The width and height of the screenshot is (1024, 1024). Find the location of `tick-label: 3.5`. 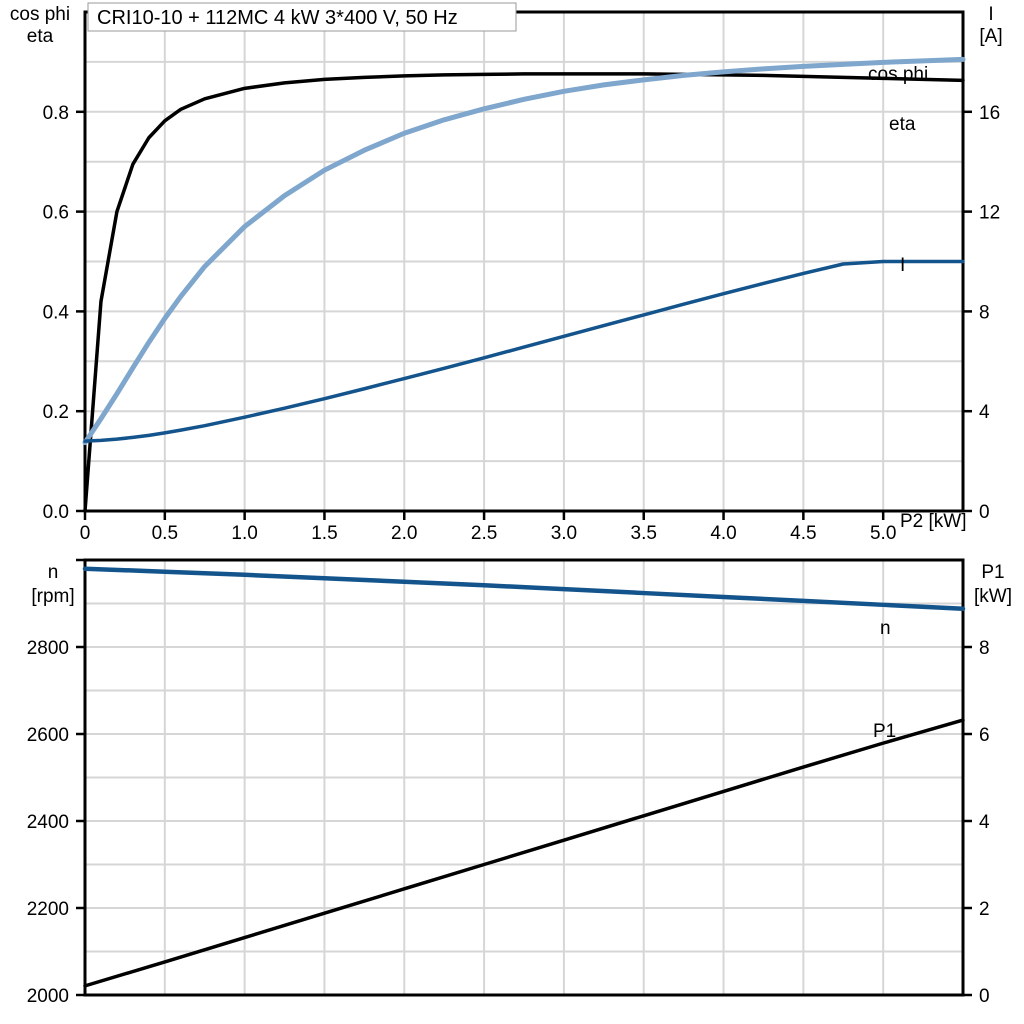

tick-label: 3.5 is located at coordinates (644, 533).